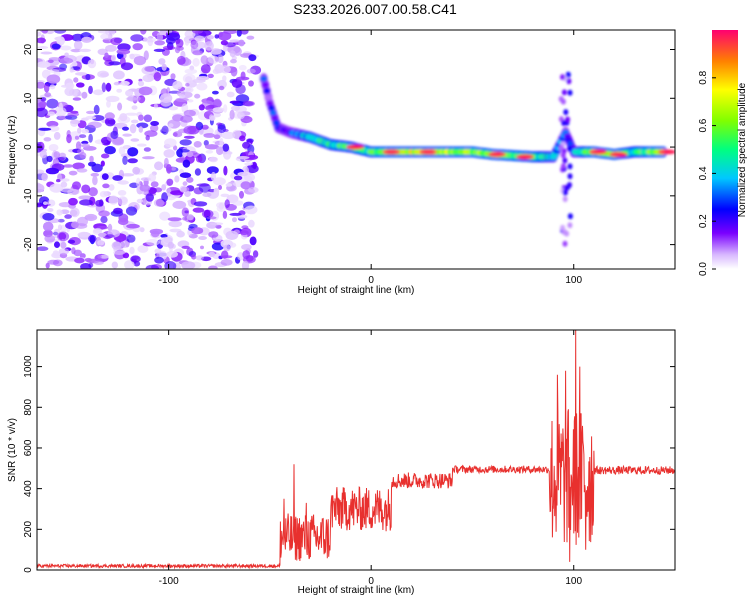  Describe the element at coordinates (28, 570) in the screenshot. I see `y-tick-label: 0` at that location.